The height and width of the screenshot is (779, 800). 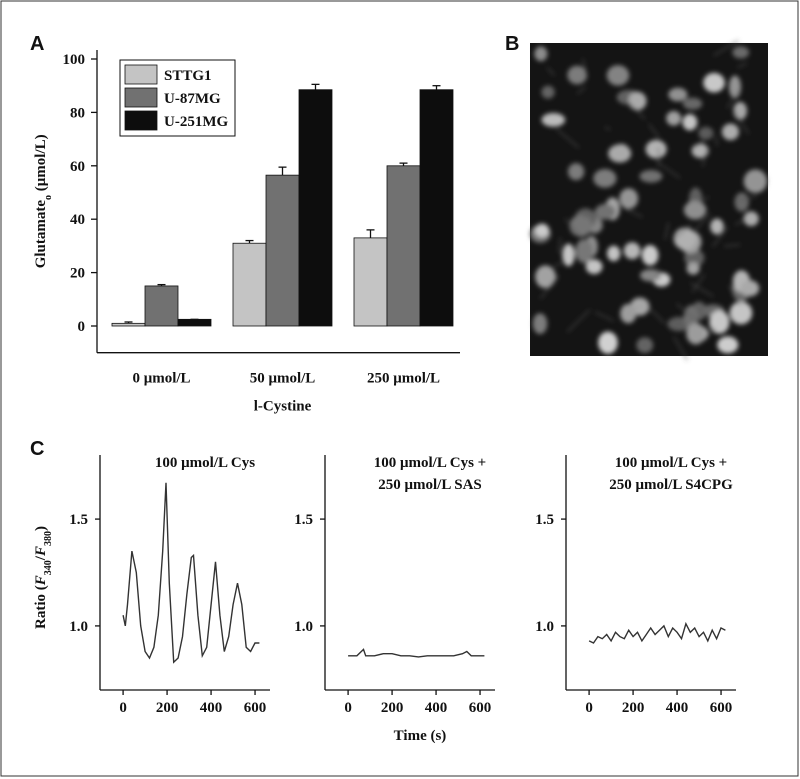 What do you see at coordinates (48, 538) in the screenshot?
I see `label-part: 380` at bounding box center [48, 538].